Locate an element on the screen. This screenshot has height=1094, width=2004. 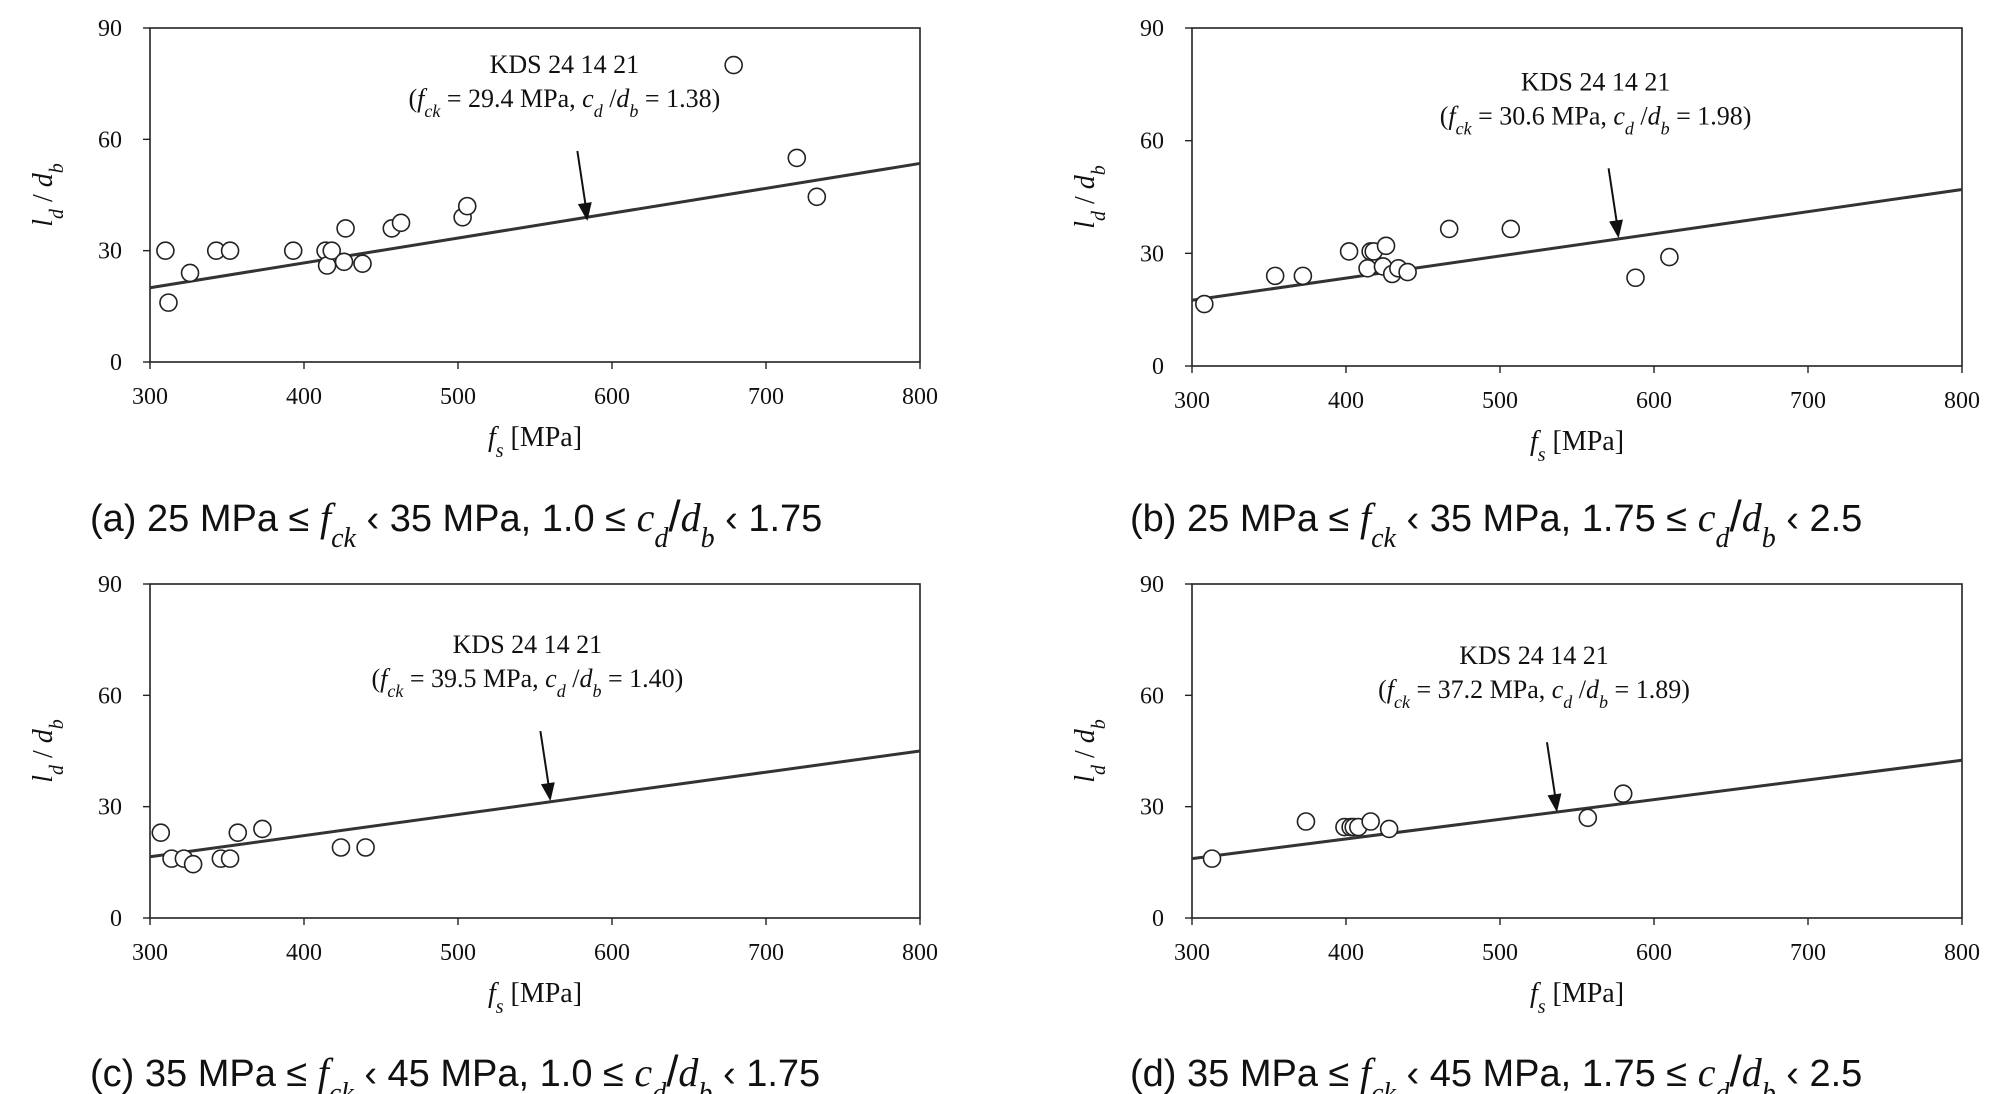
x-axis-title: fs [MPa] is located at coordinates (535, 998).